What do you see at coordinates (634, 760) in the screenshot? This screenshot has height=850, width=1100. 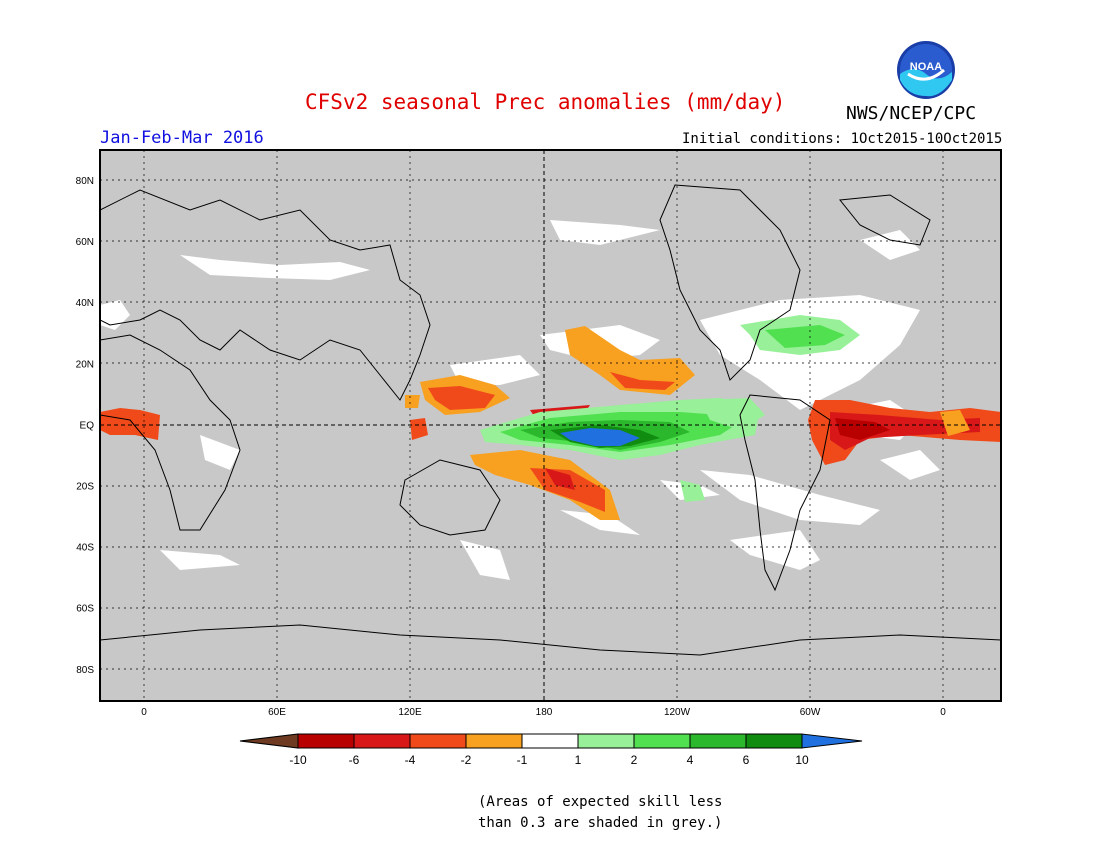 I see `legend-label: 2` at bounding box center [634, 760].